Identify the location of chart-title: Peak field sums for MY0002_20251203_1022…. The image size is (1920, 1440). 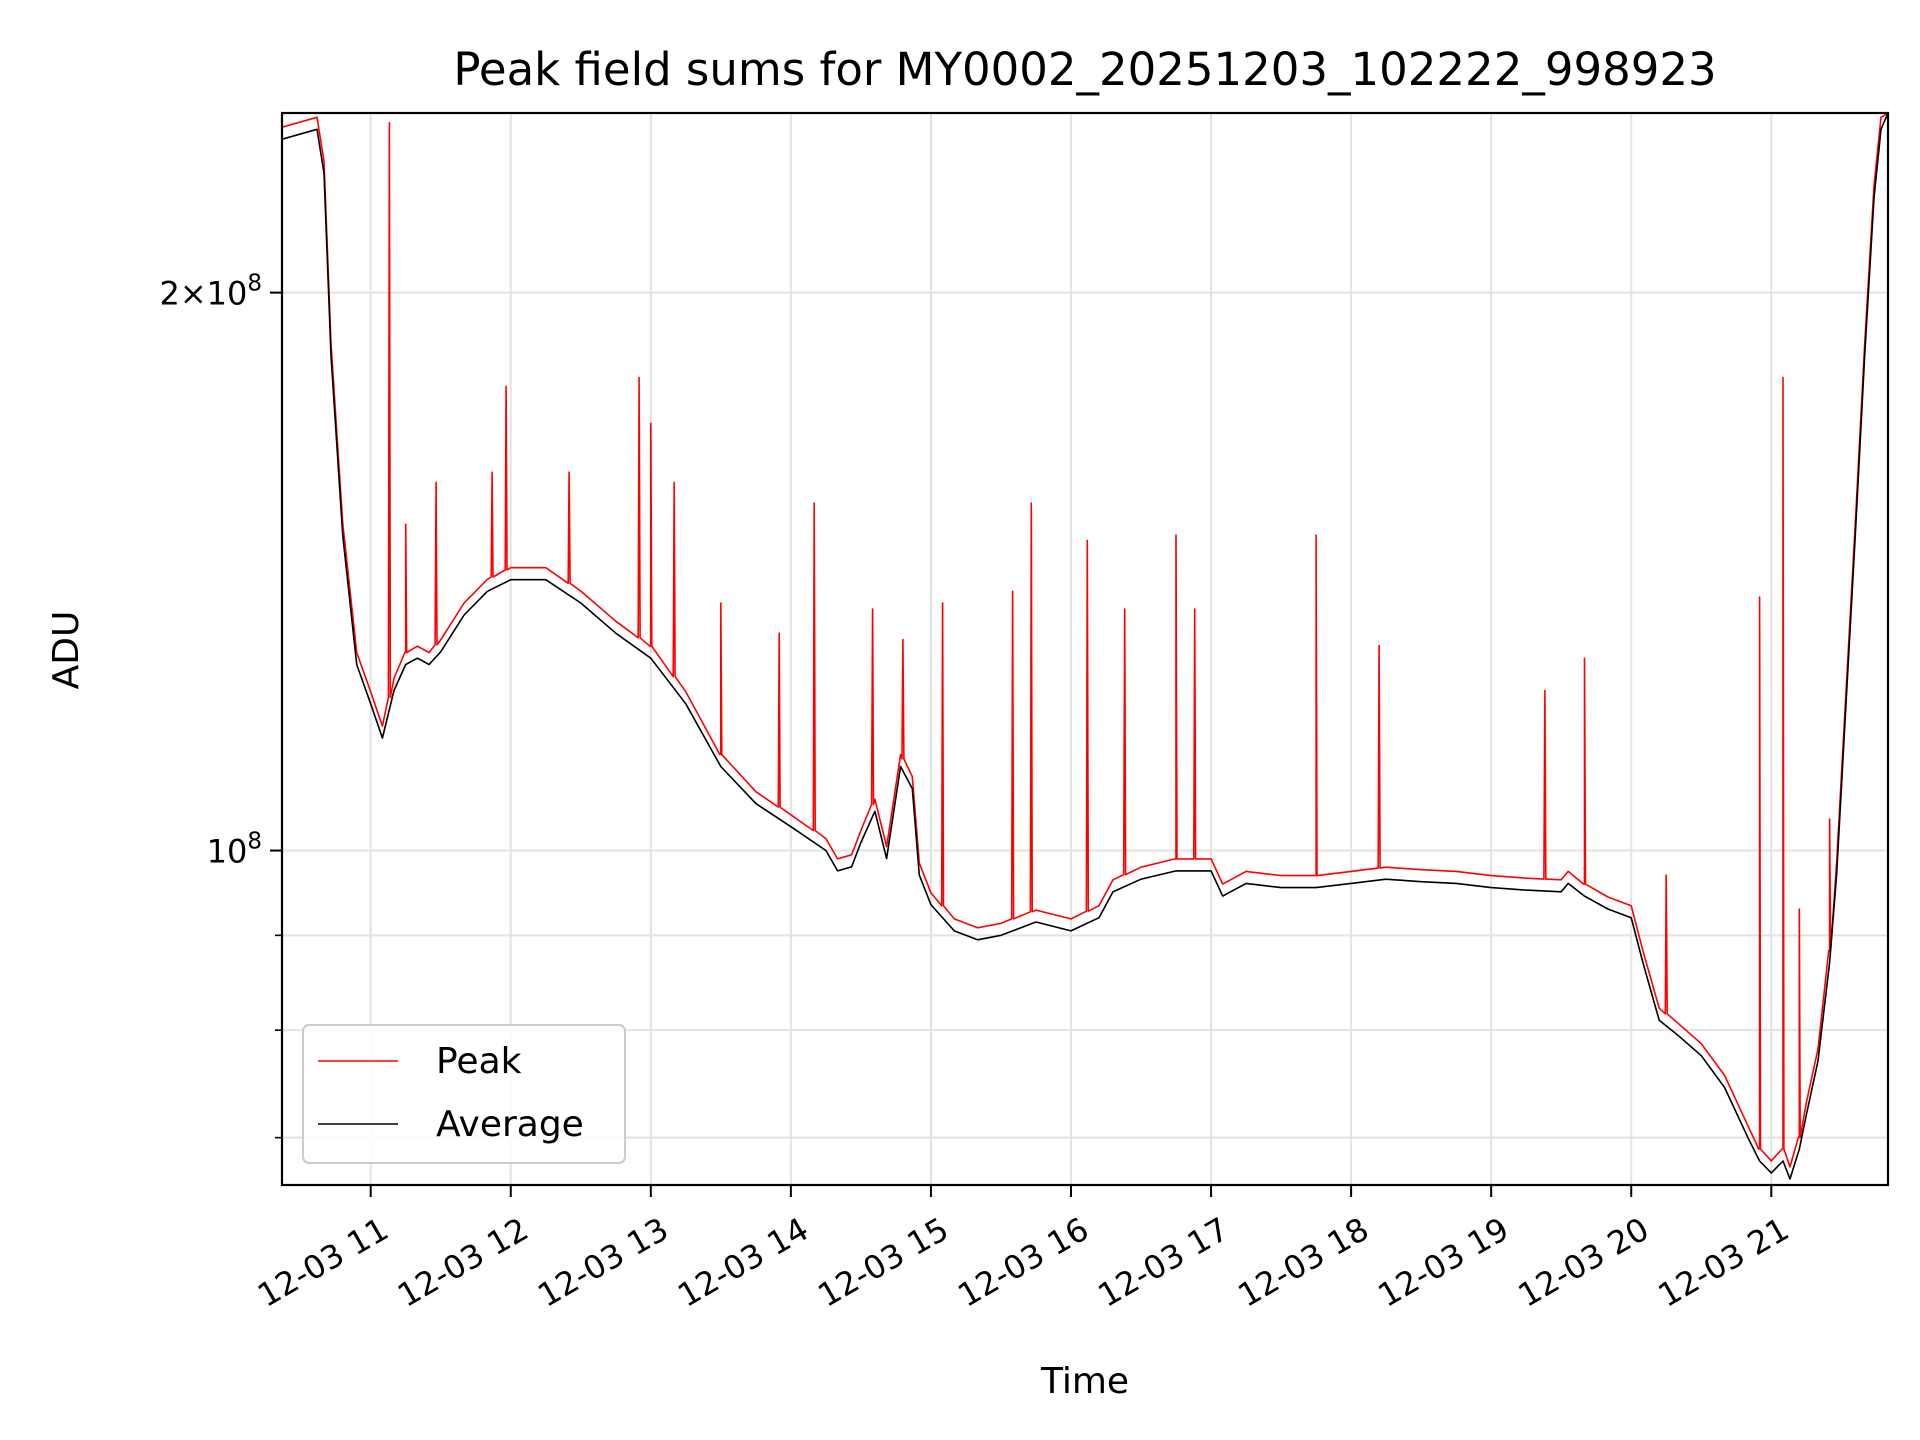
(1084, 69).